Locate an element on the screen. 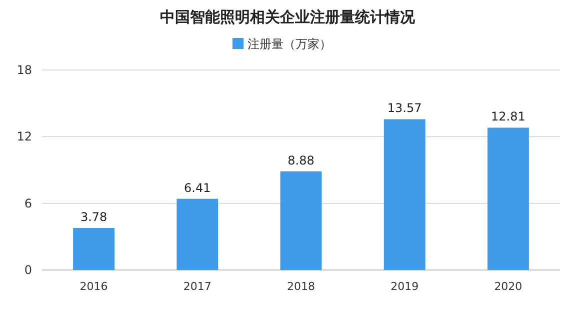  y-tick-label: 18 is located at coordinates (24, 70).